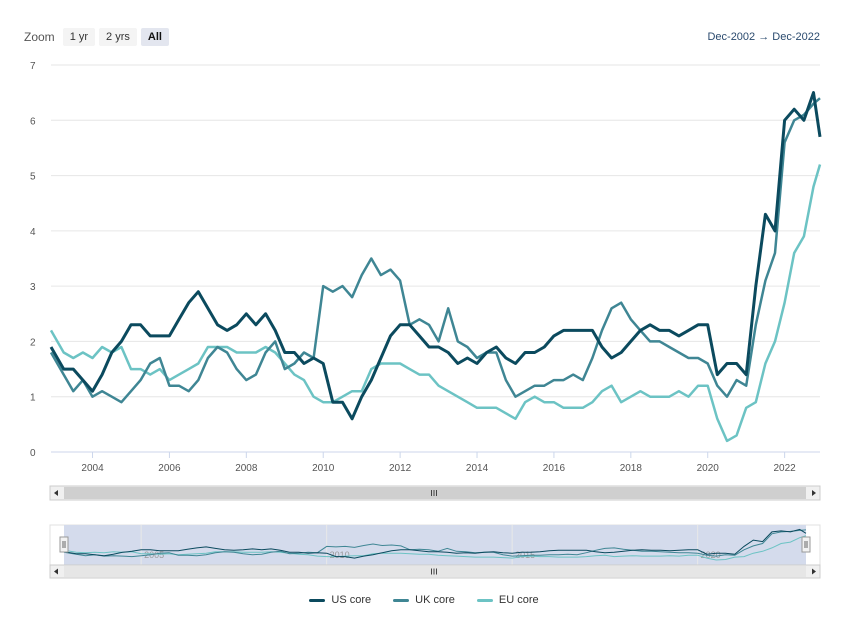  I want to click on date-range: Dec-2002 → Dec-2022, so click(763, 37).